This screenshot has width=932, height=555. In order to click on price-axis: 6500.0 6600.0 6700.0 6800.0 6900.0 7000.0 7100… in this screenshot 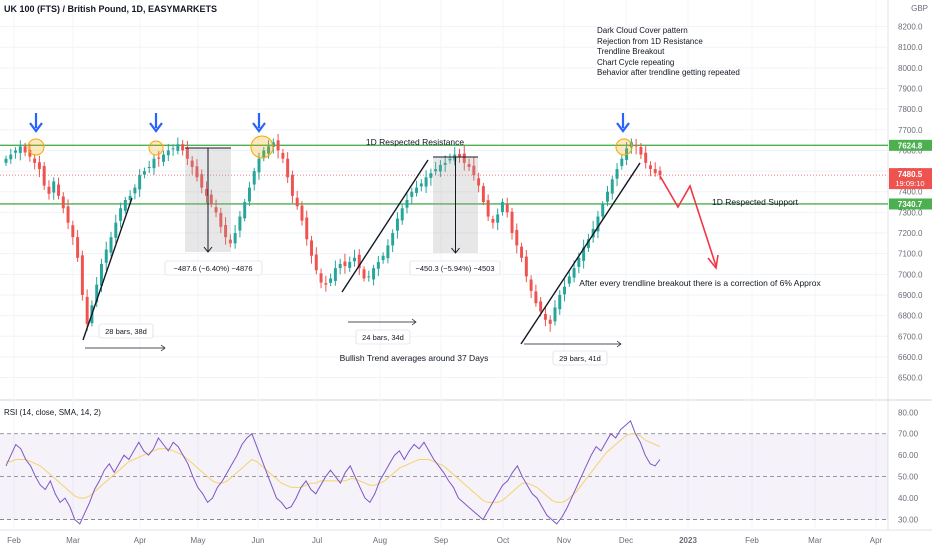, I will do `click(910, 274)`.